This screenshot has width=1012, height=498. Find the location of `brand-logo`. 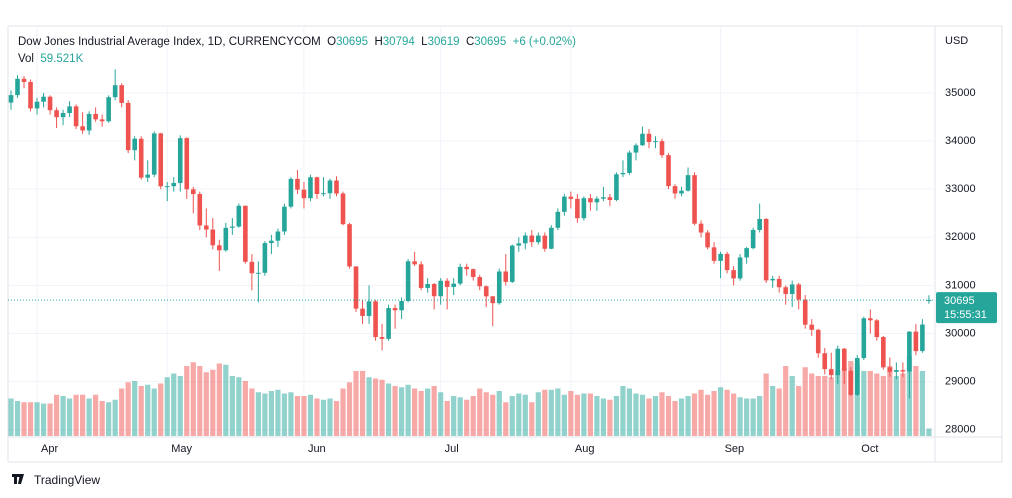

brand-logo is located at coordinates (18, 479).